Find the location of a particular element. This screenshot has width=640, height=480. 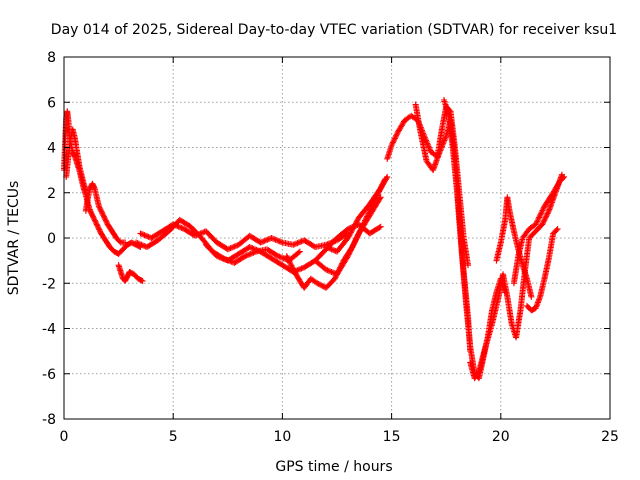

x-tick-label: 0 is located at coordinates (64, 437).